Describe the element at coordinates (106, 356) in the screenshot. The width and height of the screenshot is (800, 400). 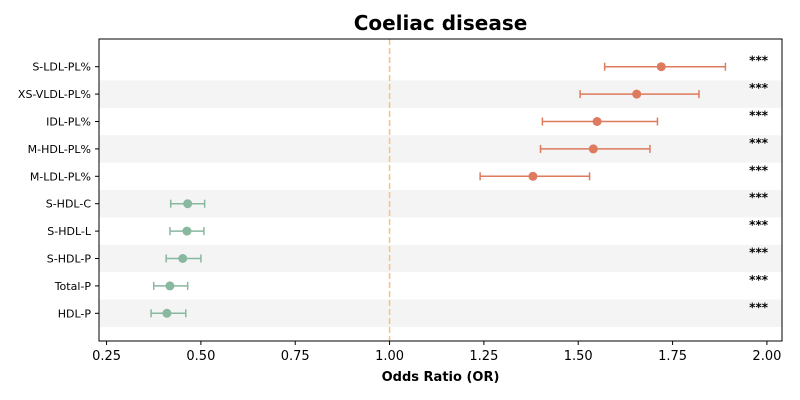
I see `x-tick-label: 0.25` at that location.